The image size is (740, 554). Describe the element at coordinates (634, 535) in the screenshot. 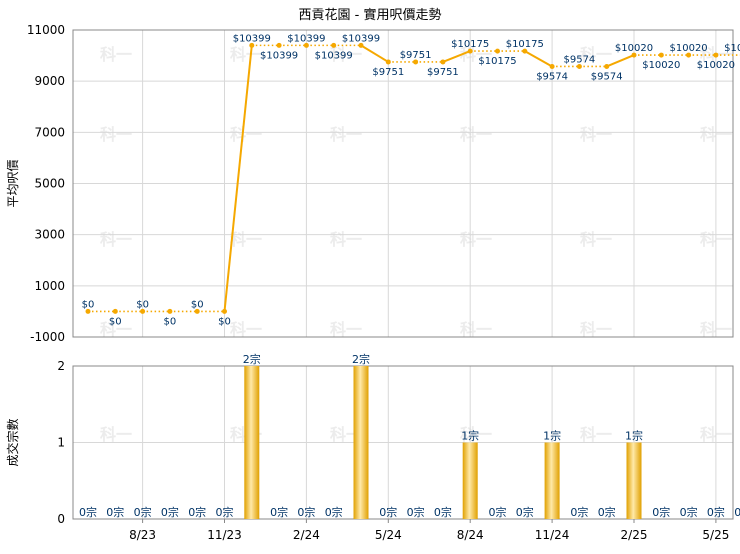

I see `x-tick-label: 2/25` at that location.